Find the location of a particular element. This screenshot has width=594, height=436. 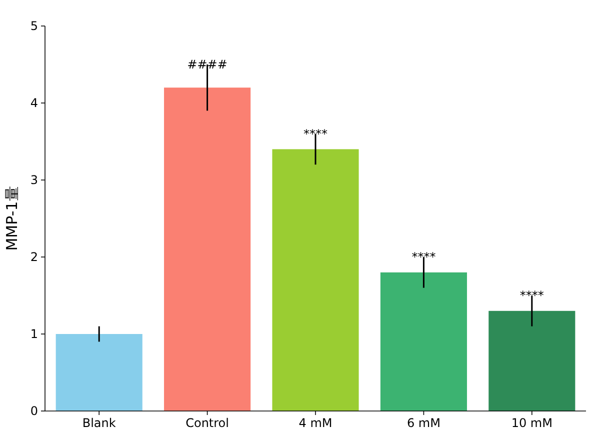

y-tick-label: 0 is located at coordinates (34, 411).